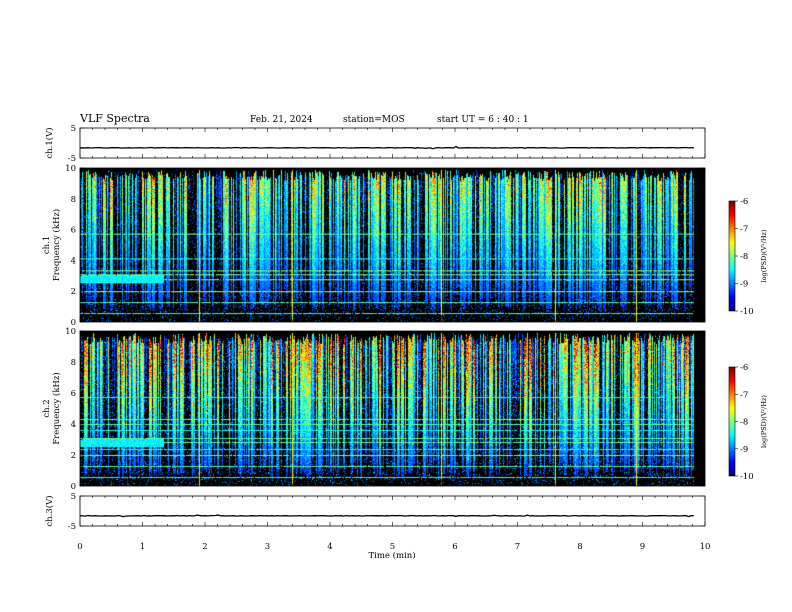 The width and height of the screenshot is (792, 612). I want to click on x-tick-label: 8, so click(579, 547).